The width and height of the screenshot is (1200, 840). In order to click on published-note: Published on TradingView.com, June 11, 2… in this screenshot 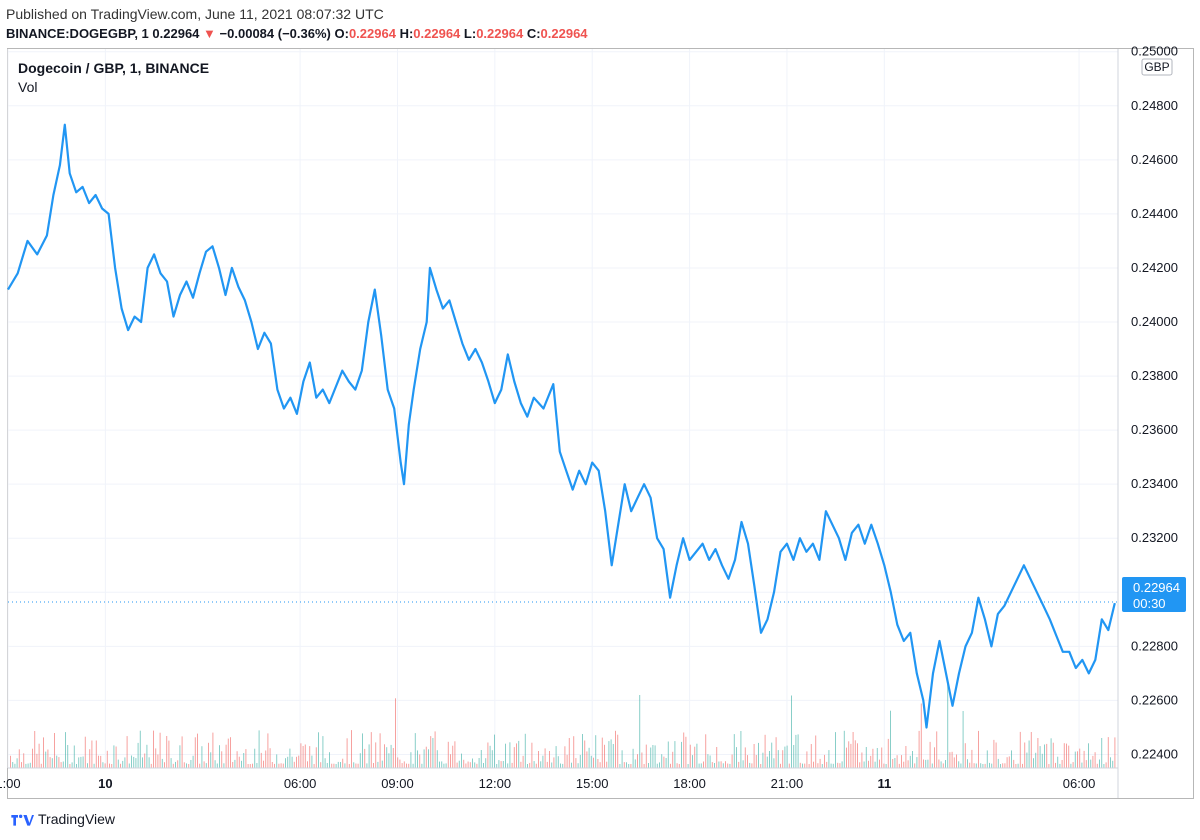, I will do `click(195, 14)`.